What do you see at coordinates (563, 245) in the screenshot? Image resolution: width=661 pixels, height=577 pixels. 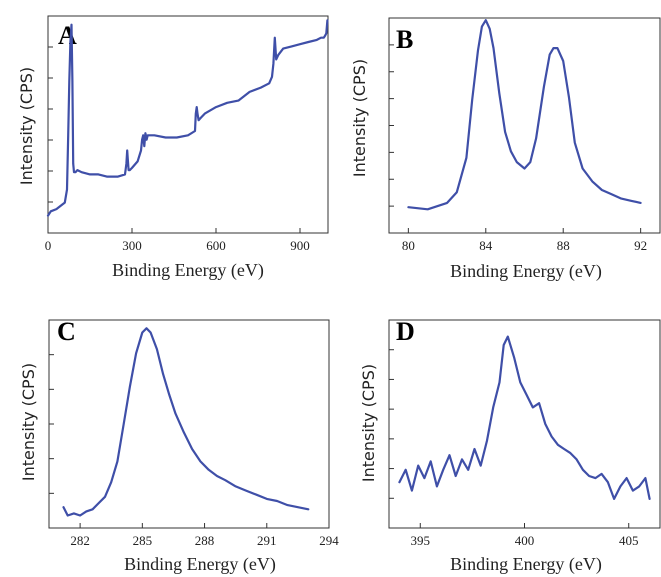 I see `panel-b-x-tick-label: 88` at bounding box center [563, 245].